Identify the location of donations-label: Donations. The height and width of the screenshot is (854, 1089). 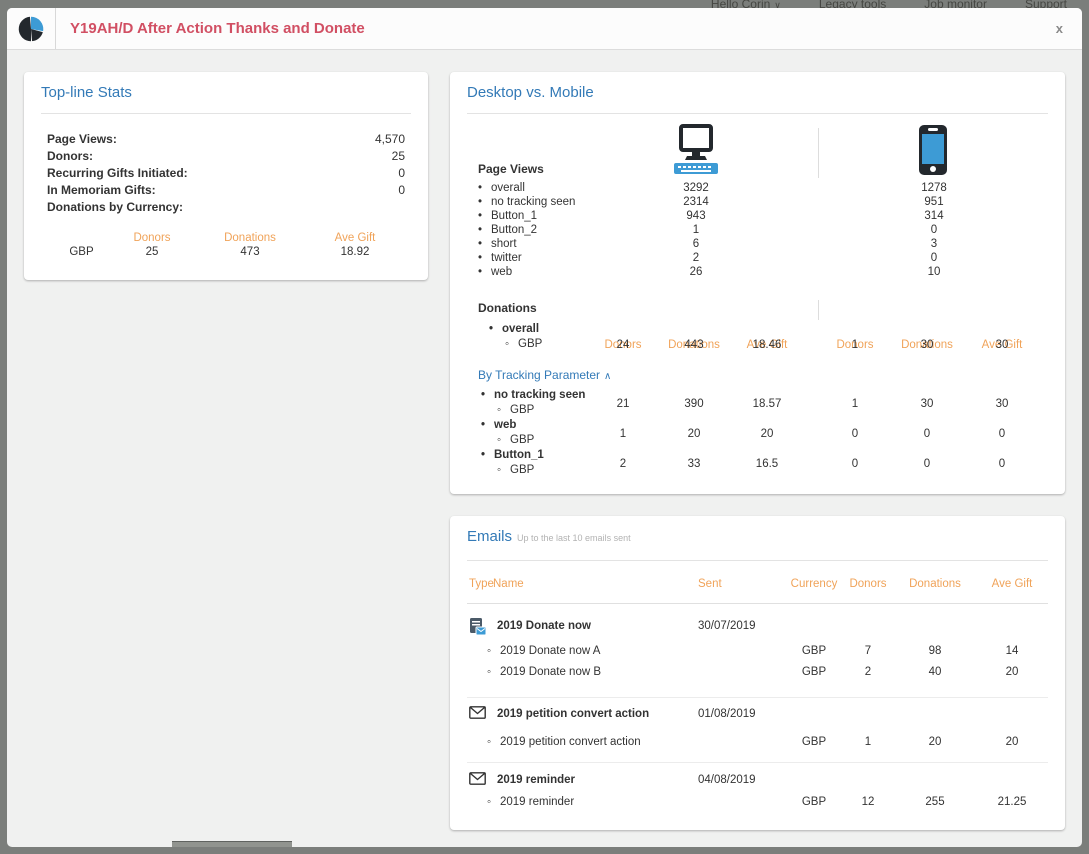
(507, 308).